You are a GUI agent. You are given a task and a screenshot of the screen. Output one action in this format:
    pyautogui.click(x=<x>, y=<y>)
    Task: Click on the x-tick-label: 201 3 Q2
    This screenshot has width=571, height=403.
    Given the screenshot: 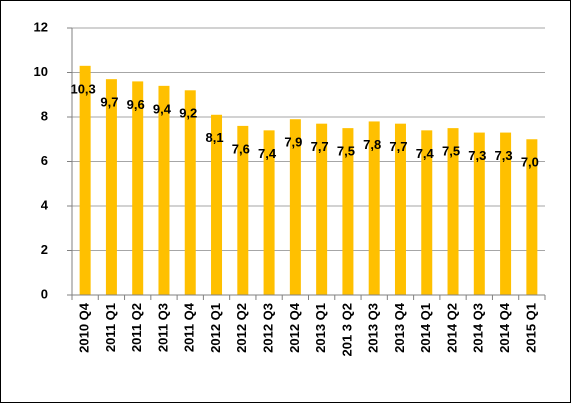 What is the action you would take?
    pyautogui.click(x=346, y=330)
    